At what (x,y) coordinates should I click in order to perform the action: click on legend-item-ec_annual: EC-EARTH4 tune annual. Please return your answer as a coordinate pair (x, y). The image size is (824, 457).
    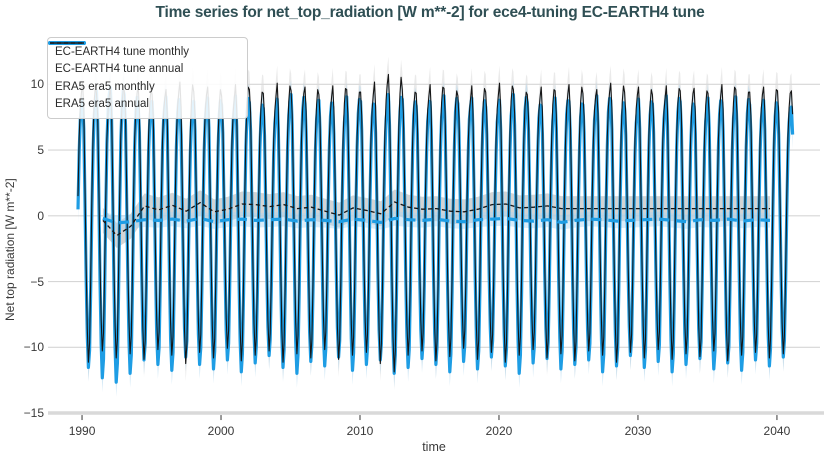
    Looking at the image, I should click on (143, 60).